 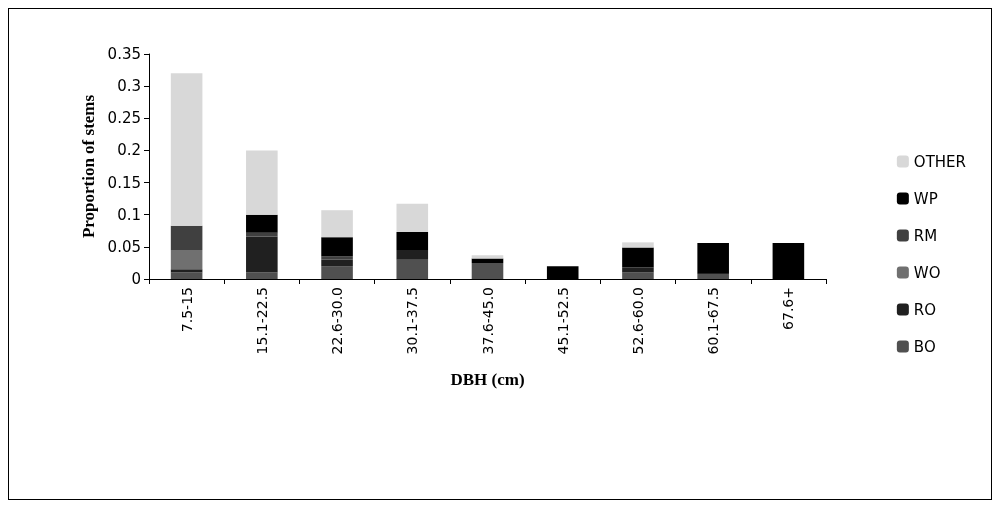 What do you see at coordinates (487, 321) in the screenshot?
I see `x-tick-label: 37.6-45.0` at bounding box center [487, 321].